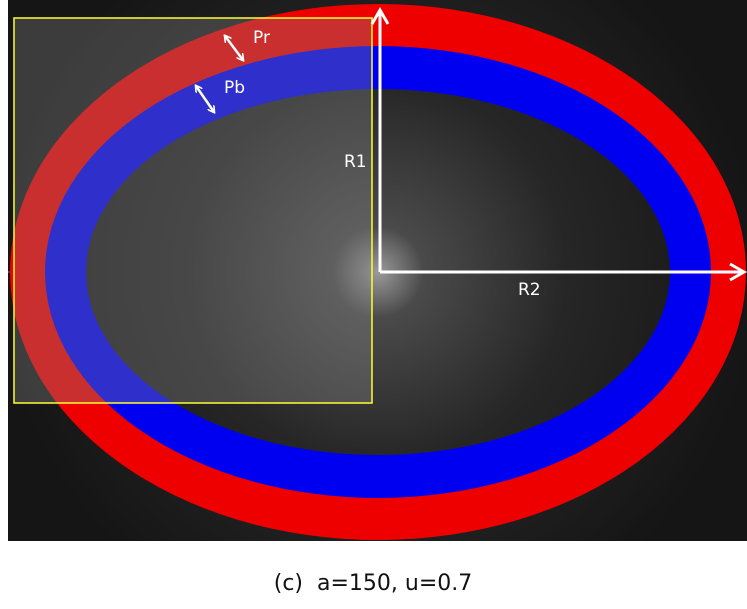 The height and width of the screenshot is (609, 747). Describe the element at coordinates (261, 38) in the screenshot. I see `pr-label: Pr` at that location.